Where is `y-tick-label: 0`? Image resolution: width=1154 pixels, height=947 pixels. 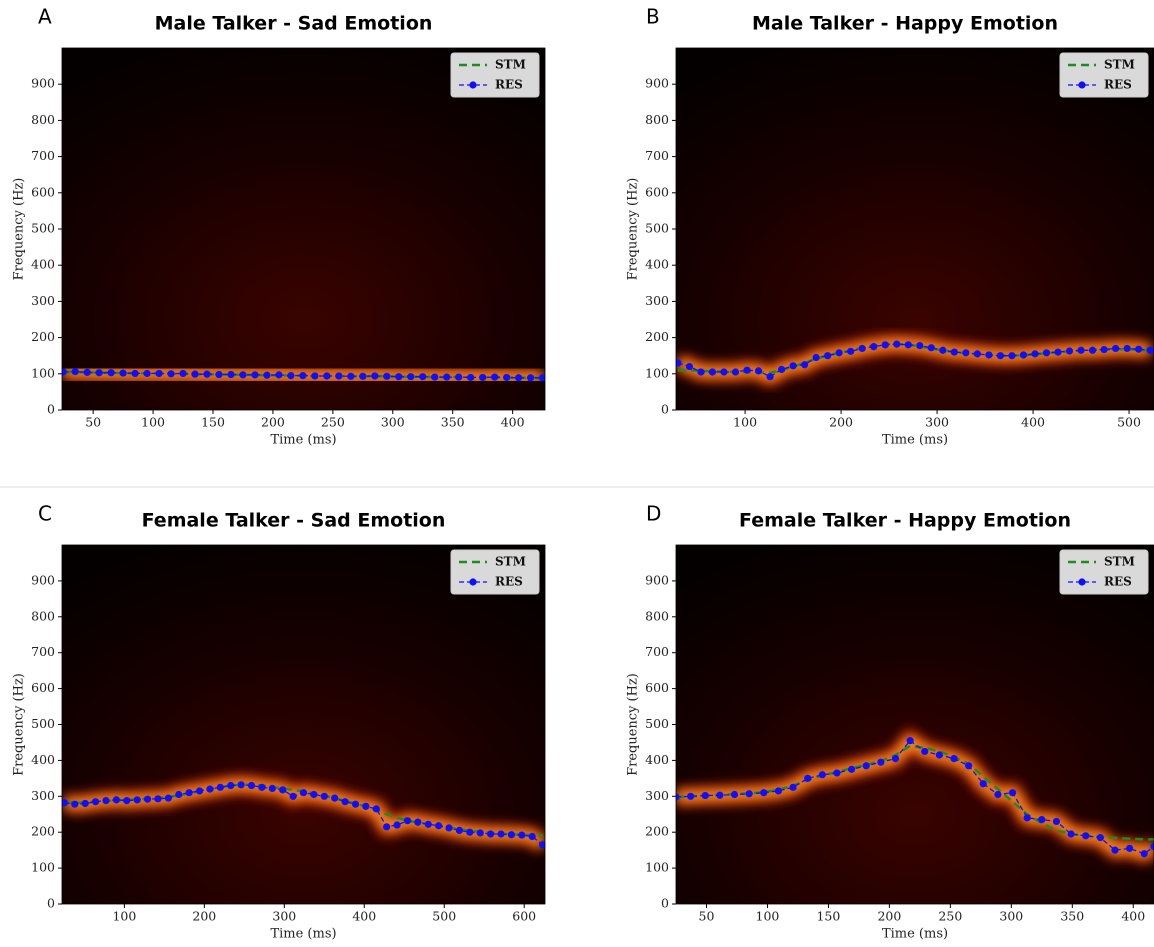 y-tick-label: 0 is located at coordinates (51, 409).